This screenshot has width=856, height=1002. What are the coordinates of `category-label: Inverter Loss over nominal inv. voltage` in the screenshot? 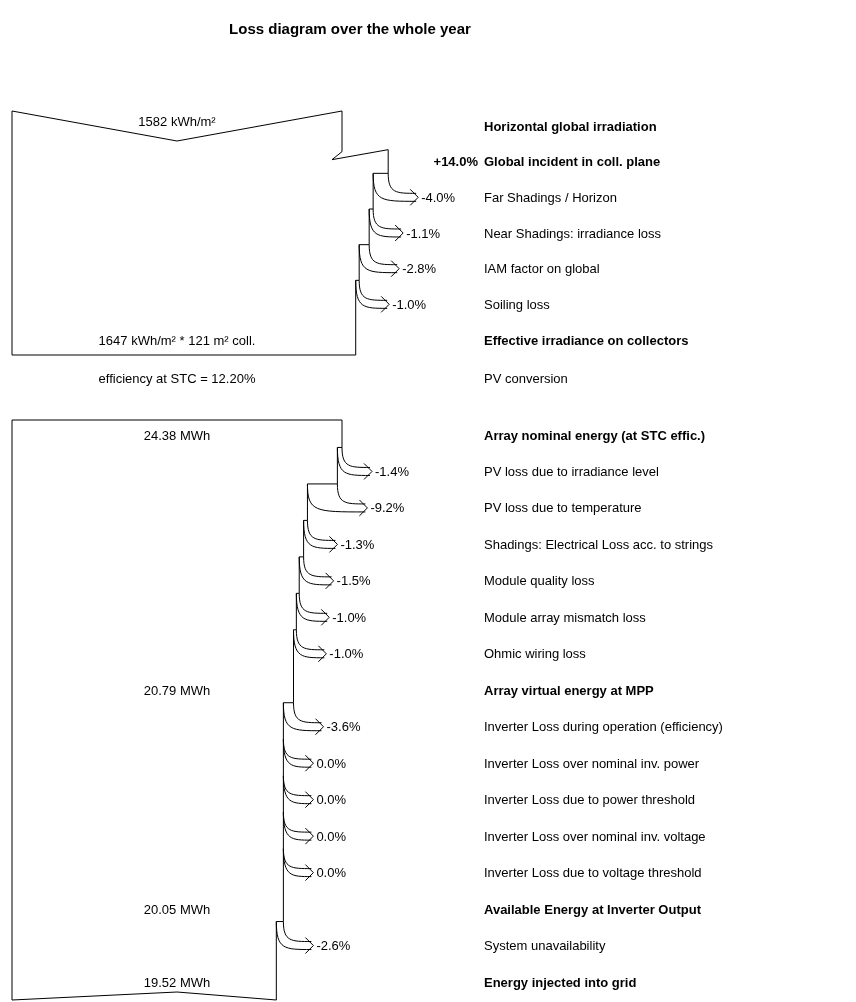 It's located at (595, 836).